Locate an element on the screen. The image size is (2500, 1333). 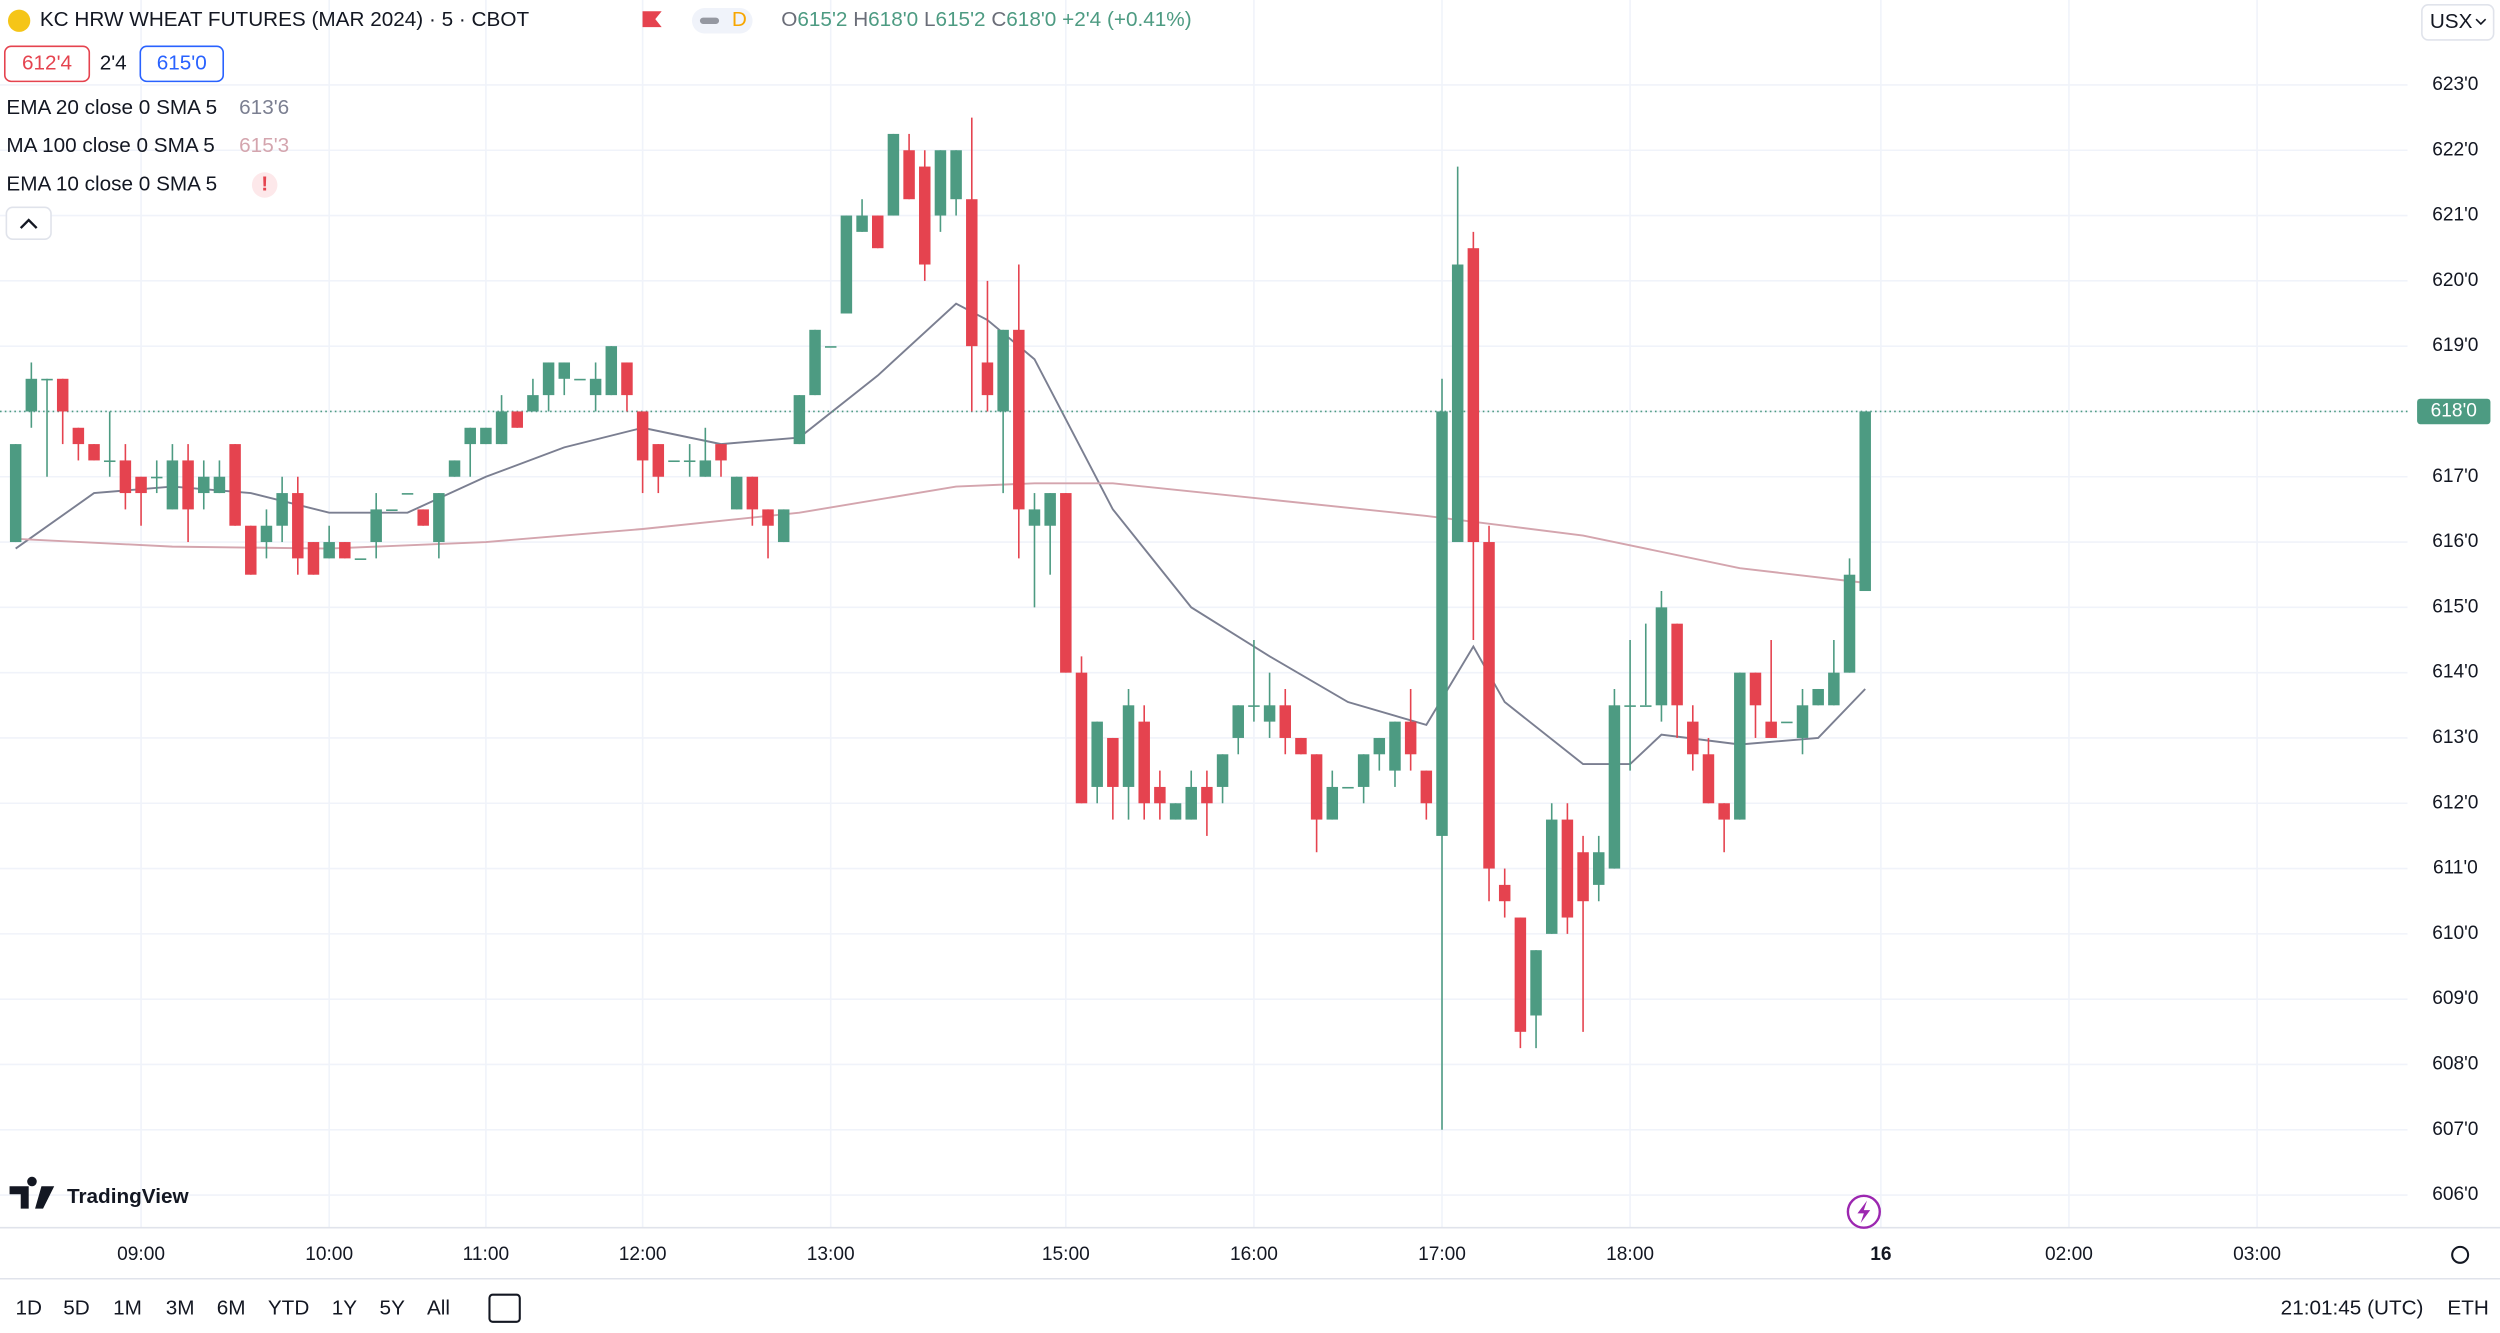
x-tick-label: 16 is located at coordinates (1880, 1254).